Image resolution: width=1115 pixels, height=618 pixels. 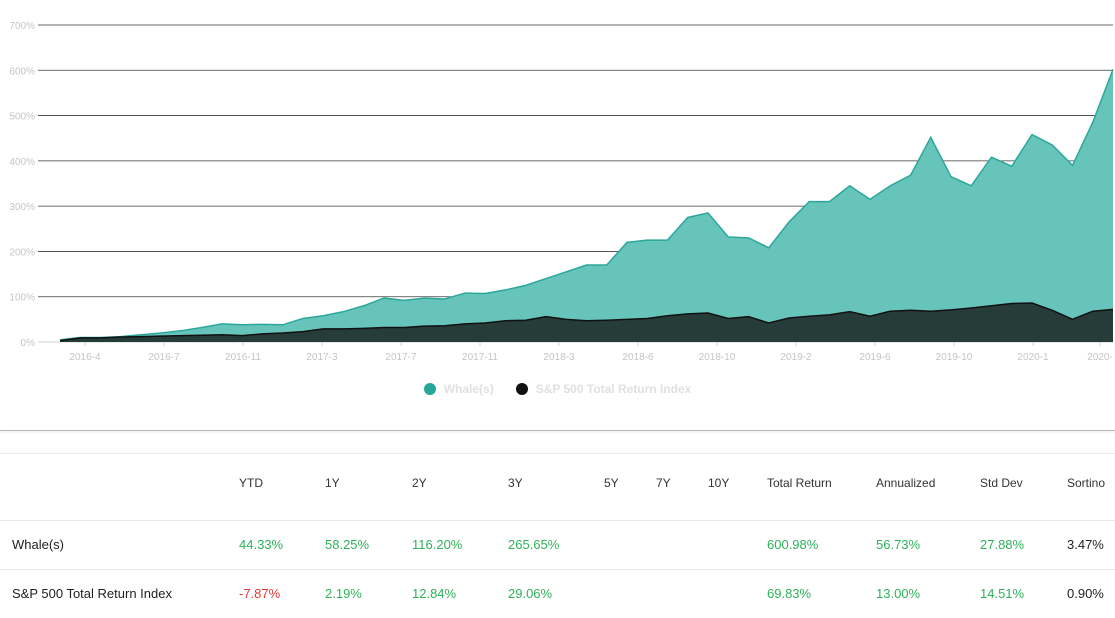 I want to click on x-tick-label: 2017-11, so click(x=480, y=357).